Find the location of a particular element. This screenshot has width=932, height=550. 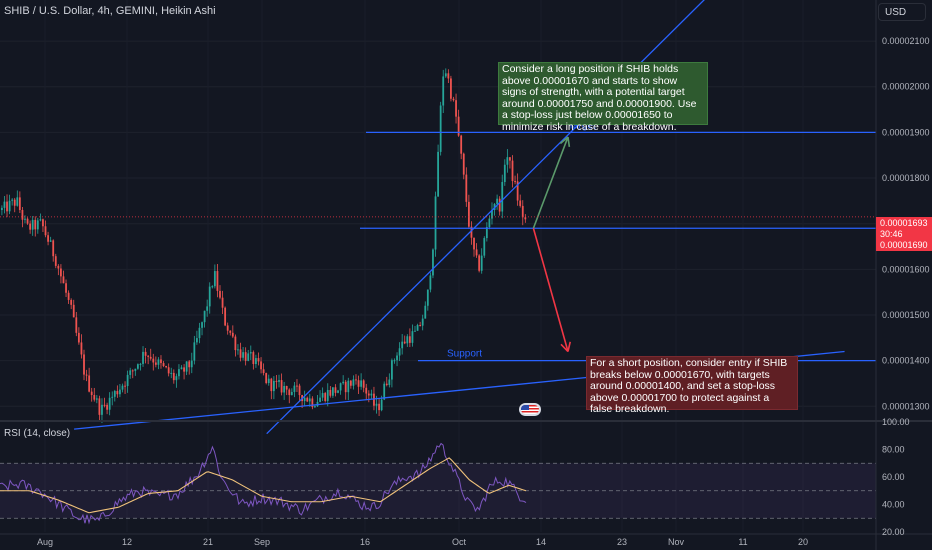

time-tick-label: Oct is located at coordinates (459, 542).